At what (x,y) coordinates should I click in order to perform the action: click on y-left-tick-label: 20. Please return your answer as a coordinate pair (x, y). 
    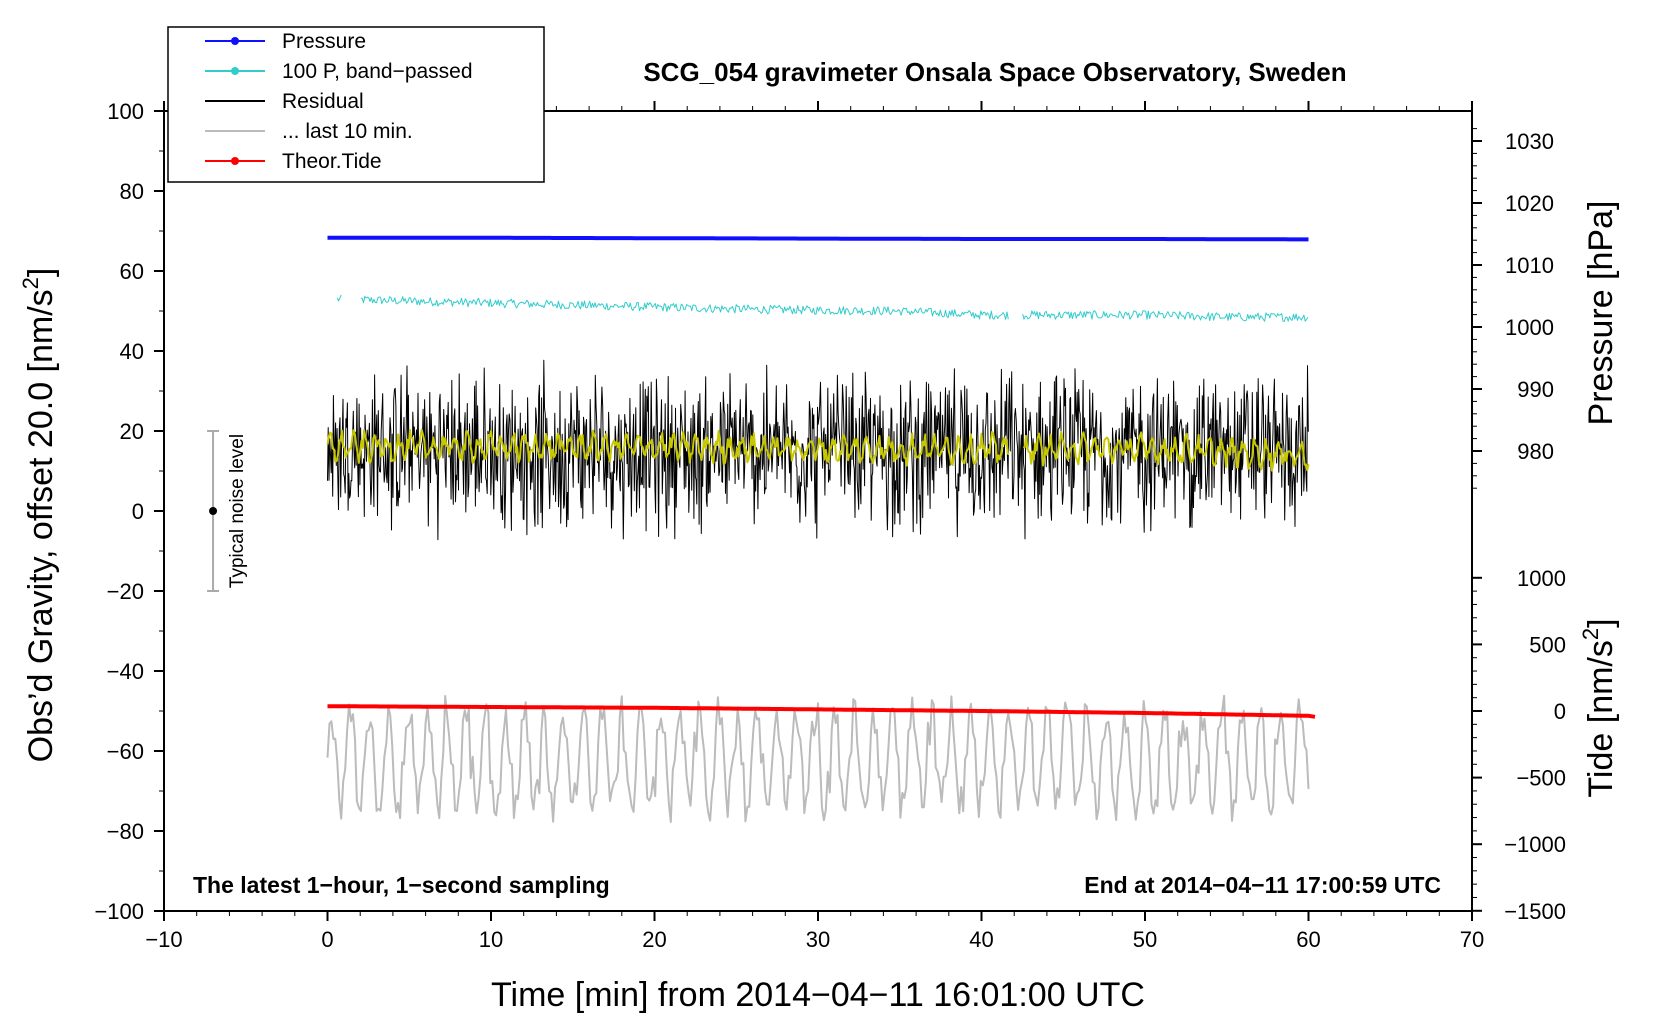
    Looking at the image, I should click on (132, 431).